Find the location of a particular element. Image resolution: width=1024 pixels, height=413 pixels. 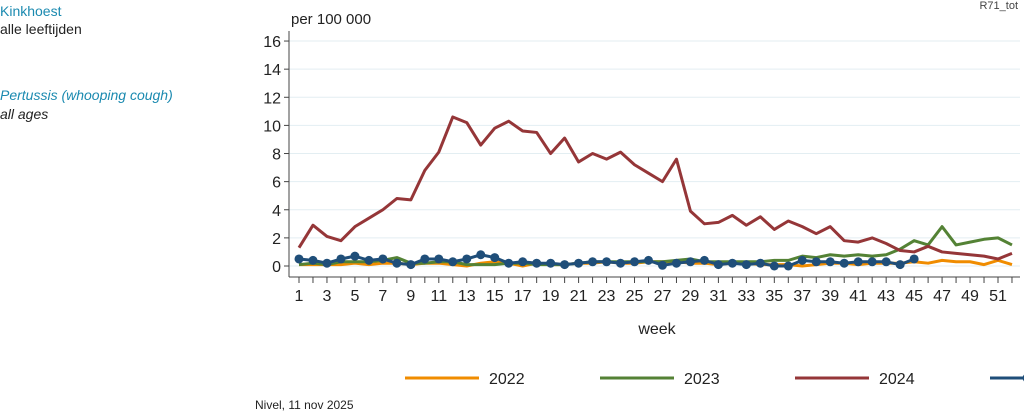

x-tick-label: 37 is located at coordinates (802, 296).